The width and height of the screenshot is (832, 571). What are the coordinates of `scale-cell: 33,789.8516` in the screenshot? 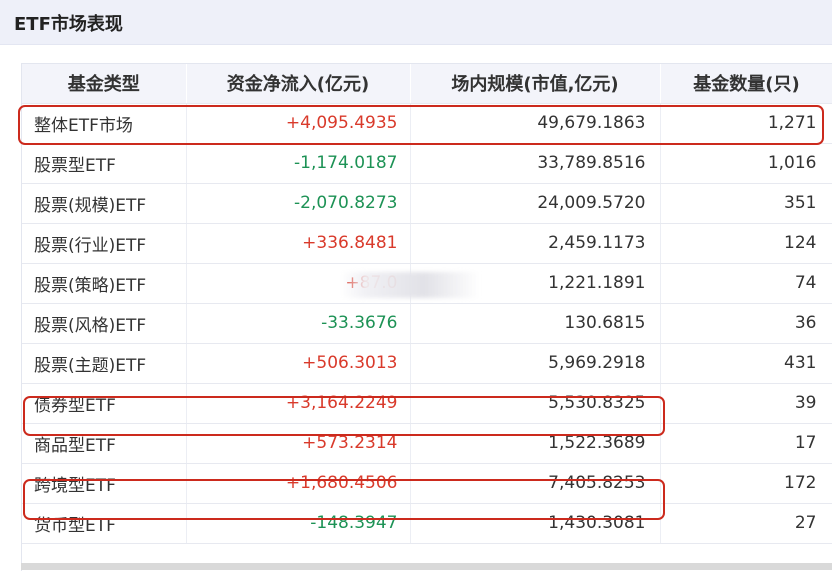 It's located at (535, 163).